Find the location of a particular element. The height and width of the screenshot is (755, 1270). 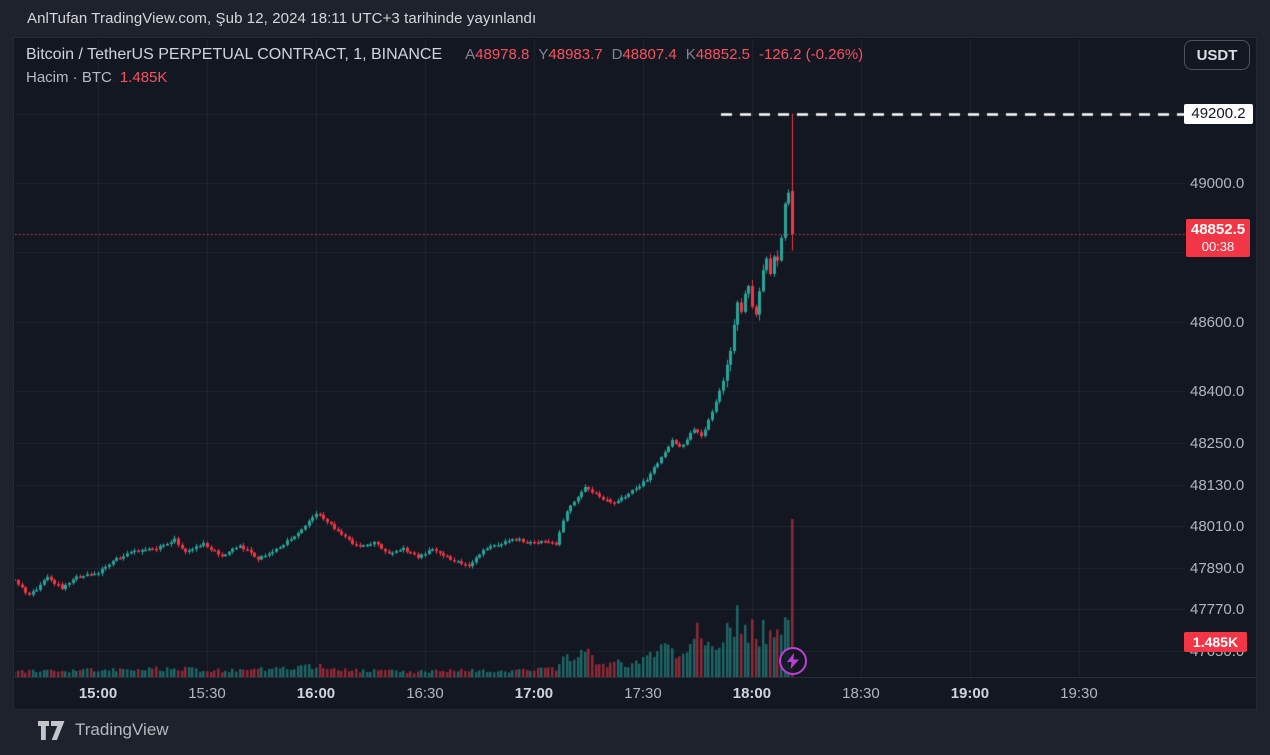

price-axis-label: 47890.0 is located at coordinates (1217, 568).